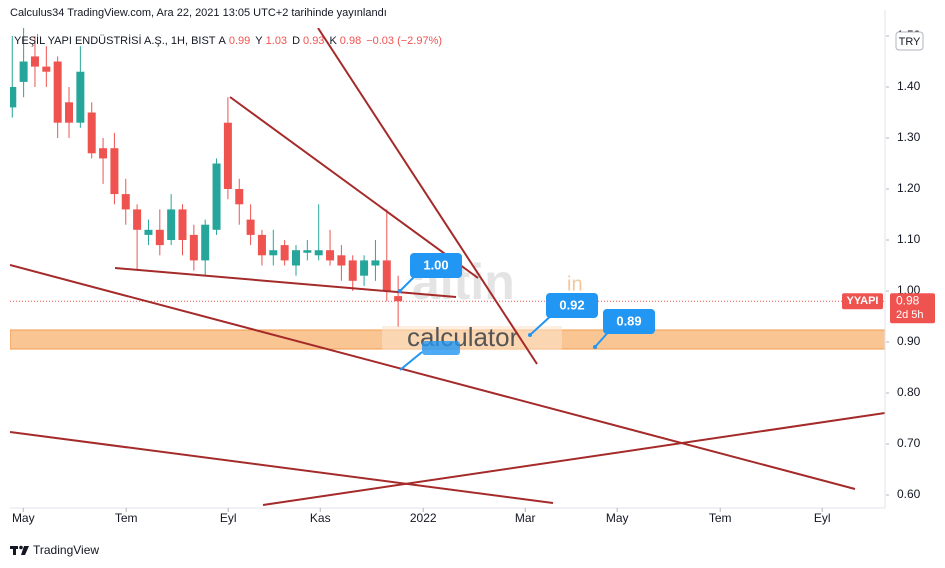 The width and height of the screenshot is (945, 568). I want to click on y-tick-label: 1.20, so click(909, 188).